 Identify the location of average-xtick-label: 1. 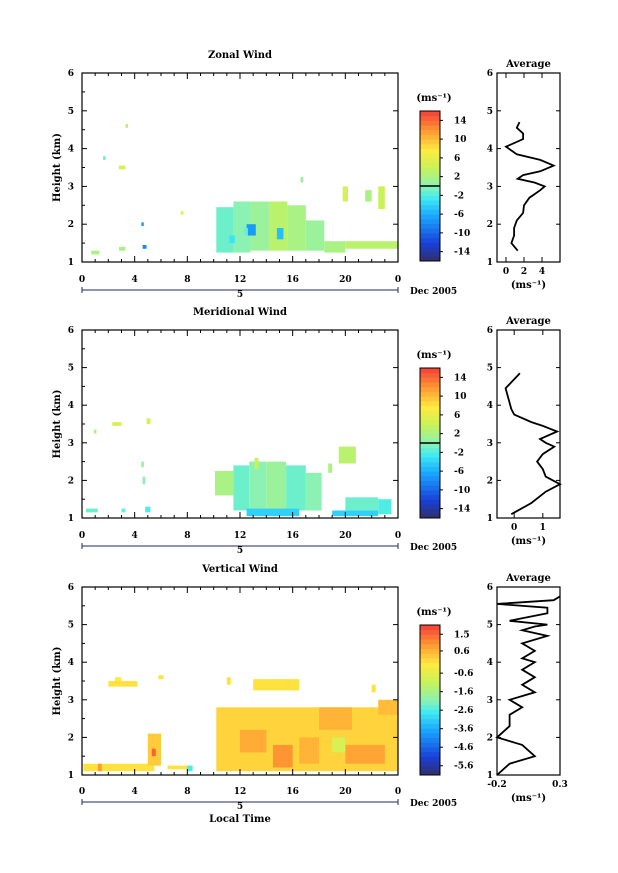
(543, 528).